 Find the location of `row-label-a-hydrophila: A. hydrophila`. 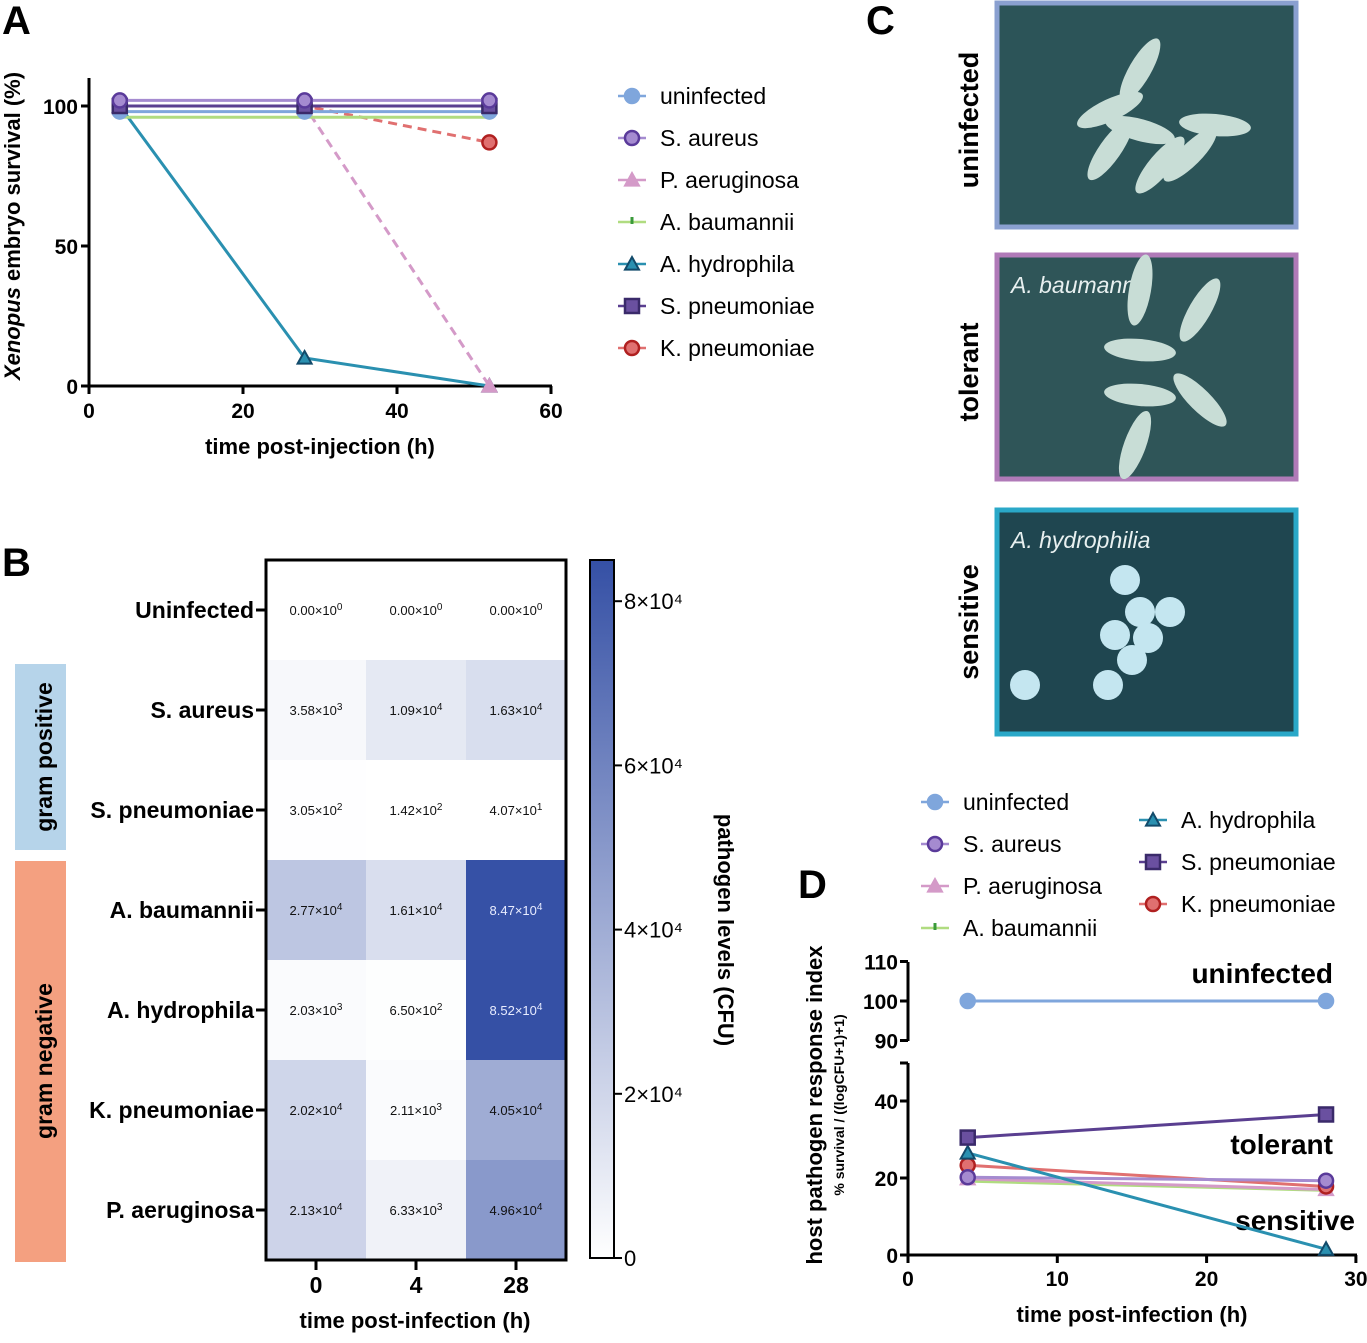

row-label-a-hydrophila: A. hydrophila is located at coordinates (180, 1010).